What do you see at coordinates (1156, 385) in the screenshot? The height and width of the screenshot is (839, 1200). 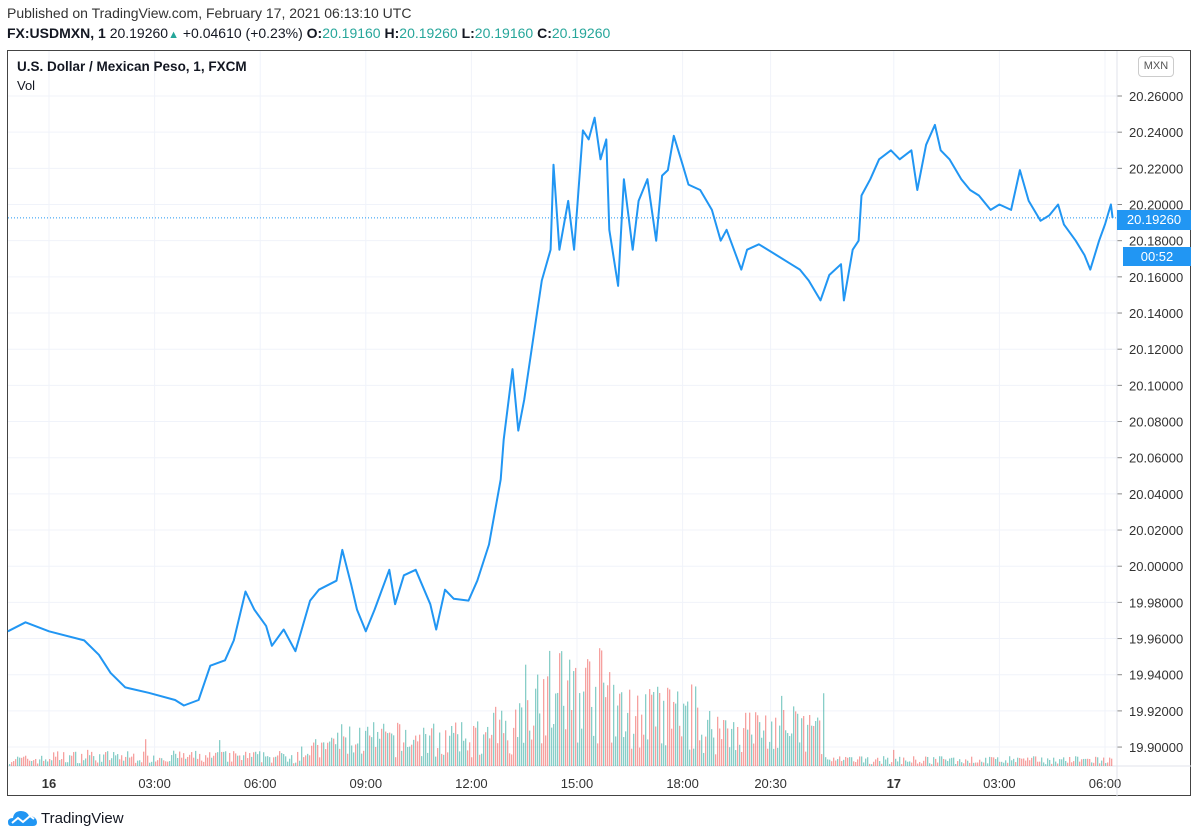 I see `y-tick-label: 20.10000` at bounding box center [1156, 385].